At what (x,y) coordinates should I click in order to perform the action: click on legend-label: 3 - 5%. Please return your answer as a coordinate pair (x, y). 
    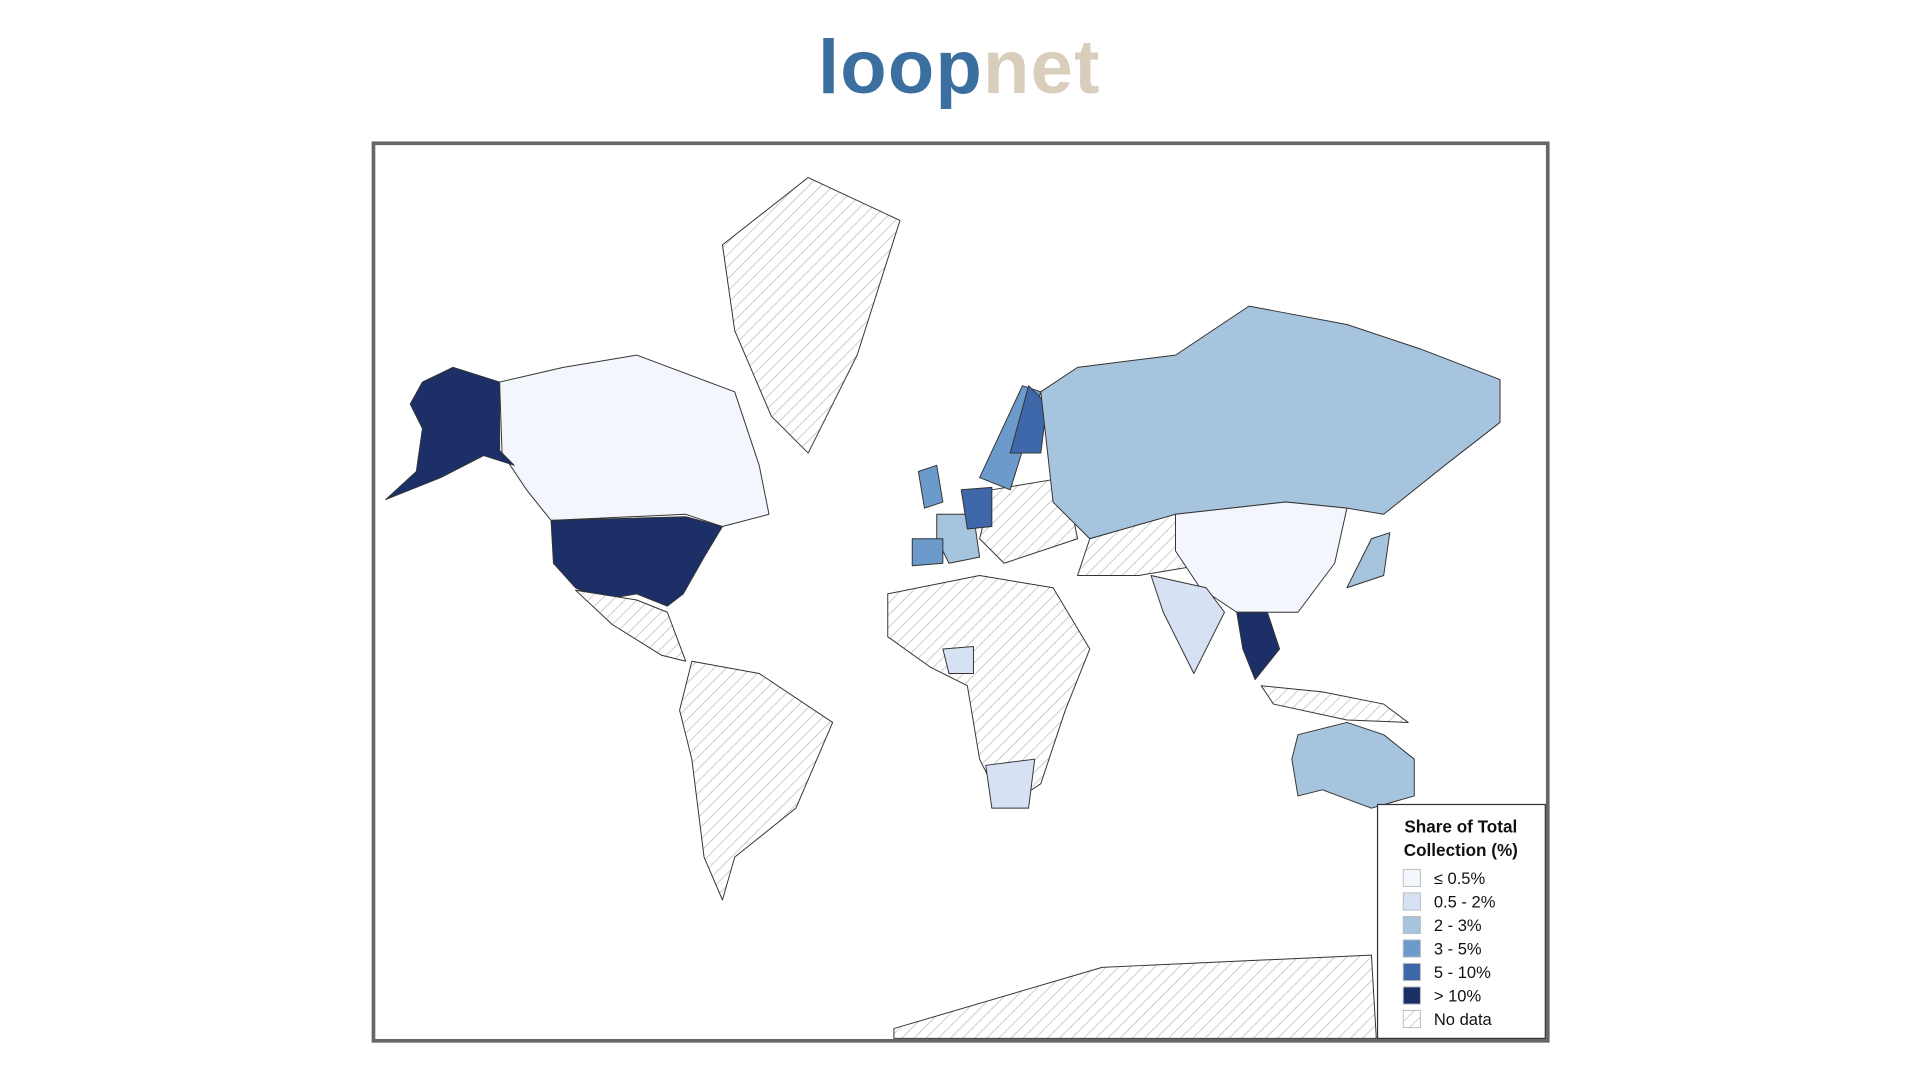
    Looking at the image, I should click on (1458, 949).